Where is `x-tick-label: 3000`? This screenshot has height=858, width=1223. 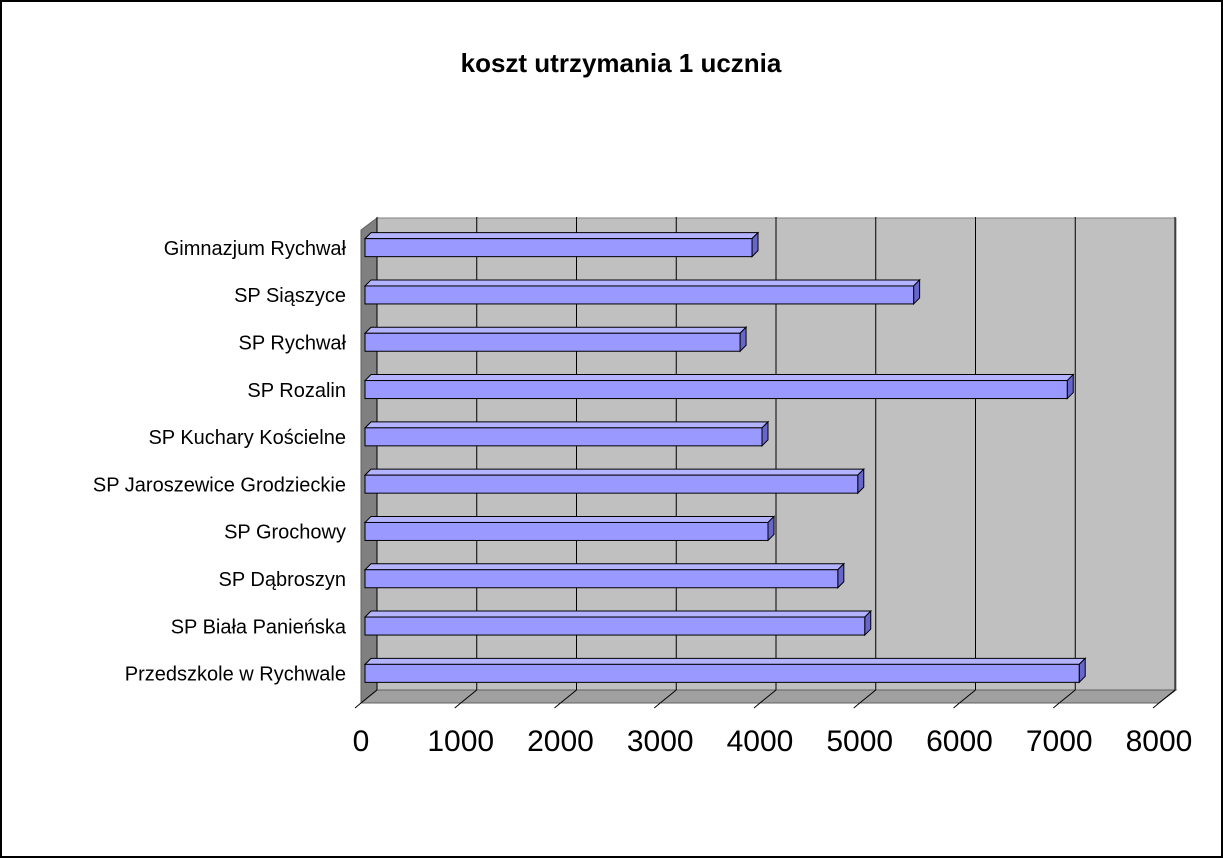 x-tick-label: 3000 is located at coordinates (660, 741).